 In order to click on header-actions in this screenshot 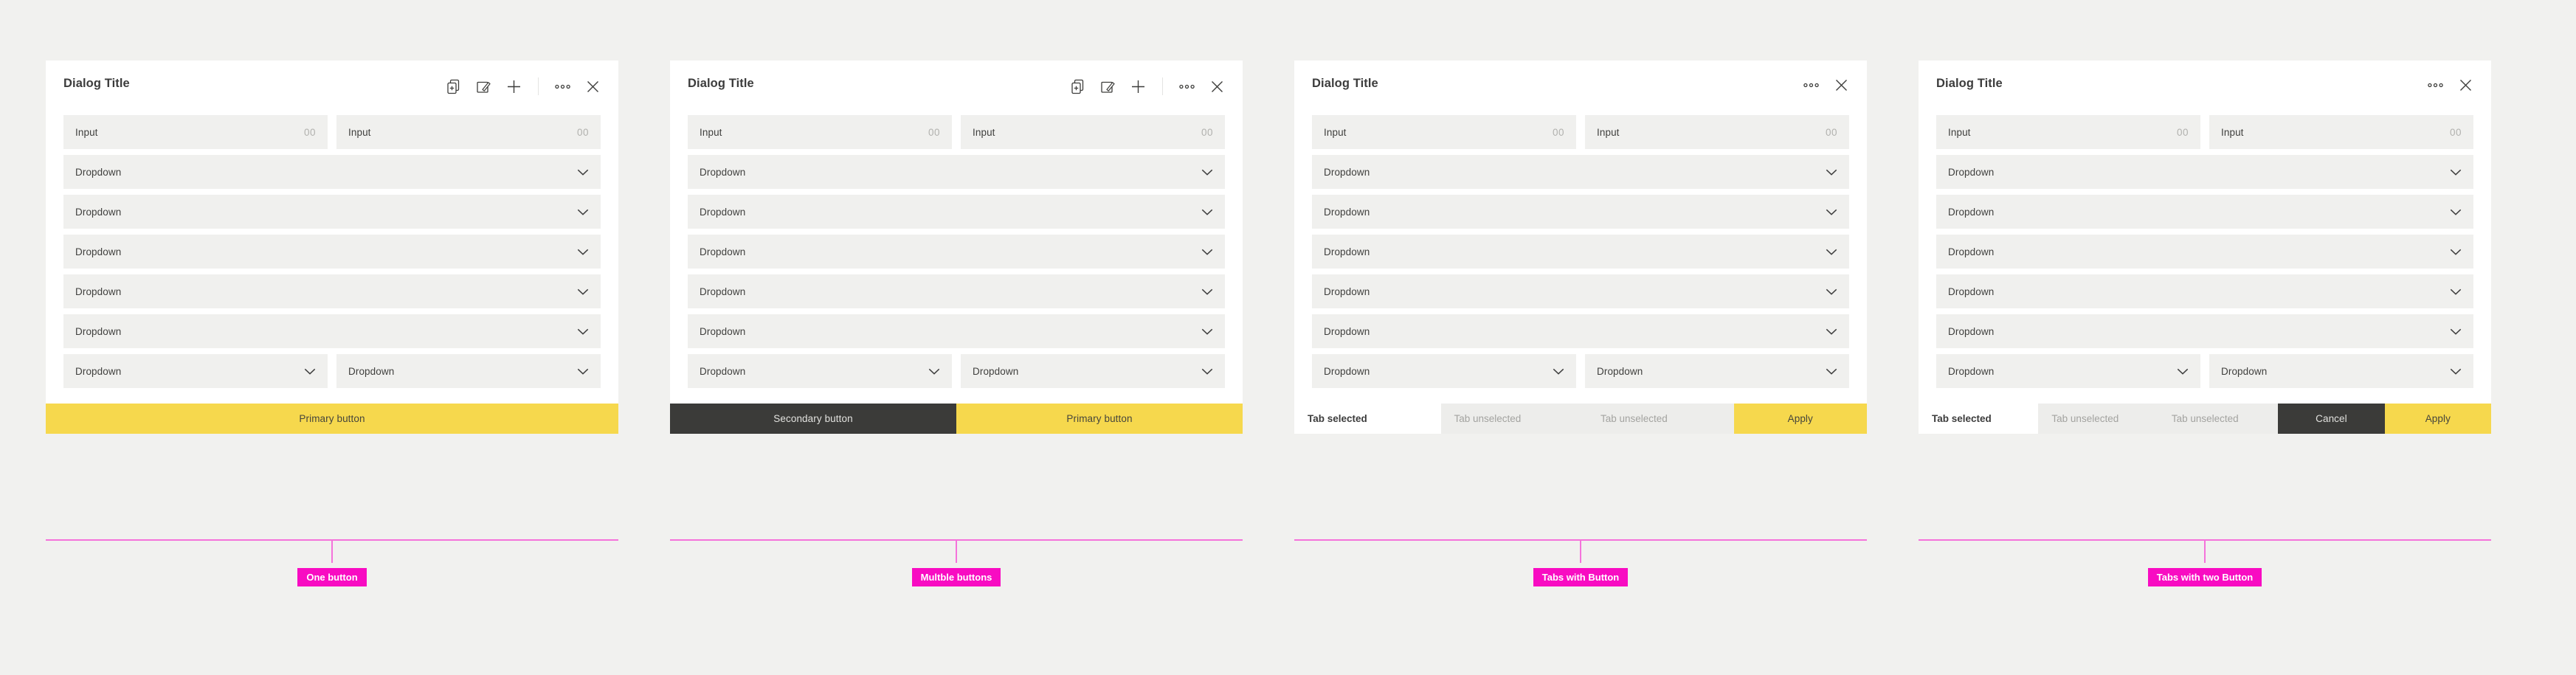, I will do `click(523, 86)`.